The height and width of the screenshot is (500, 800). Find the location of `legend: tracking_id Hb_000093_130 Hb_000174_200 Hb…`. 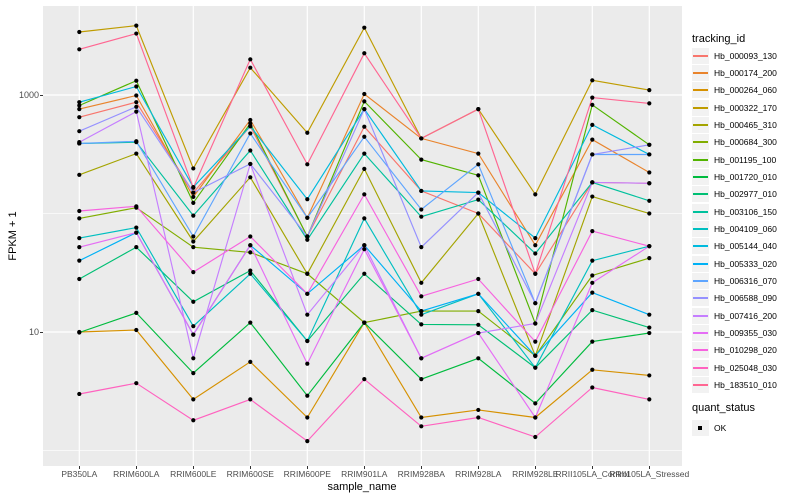

legend: tracking_id Hb_000093_130 Hb_000174_200 Hb… is located at coordinates (745, 250).